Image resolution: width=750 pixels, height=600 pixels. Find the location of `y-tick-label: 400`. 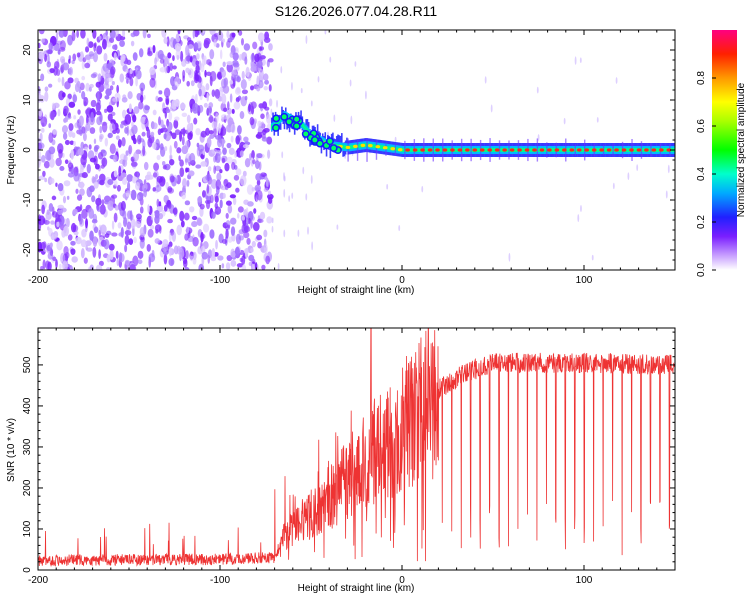

y-tick-label: 400 is located at coordinates (27, 405).